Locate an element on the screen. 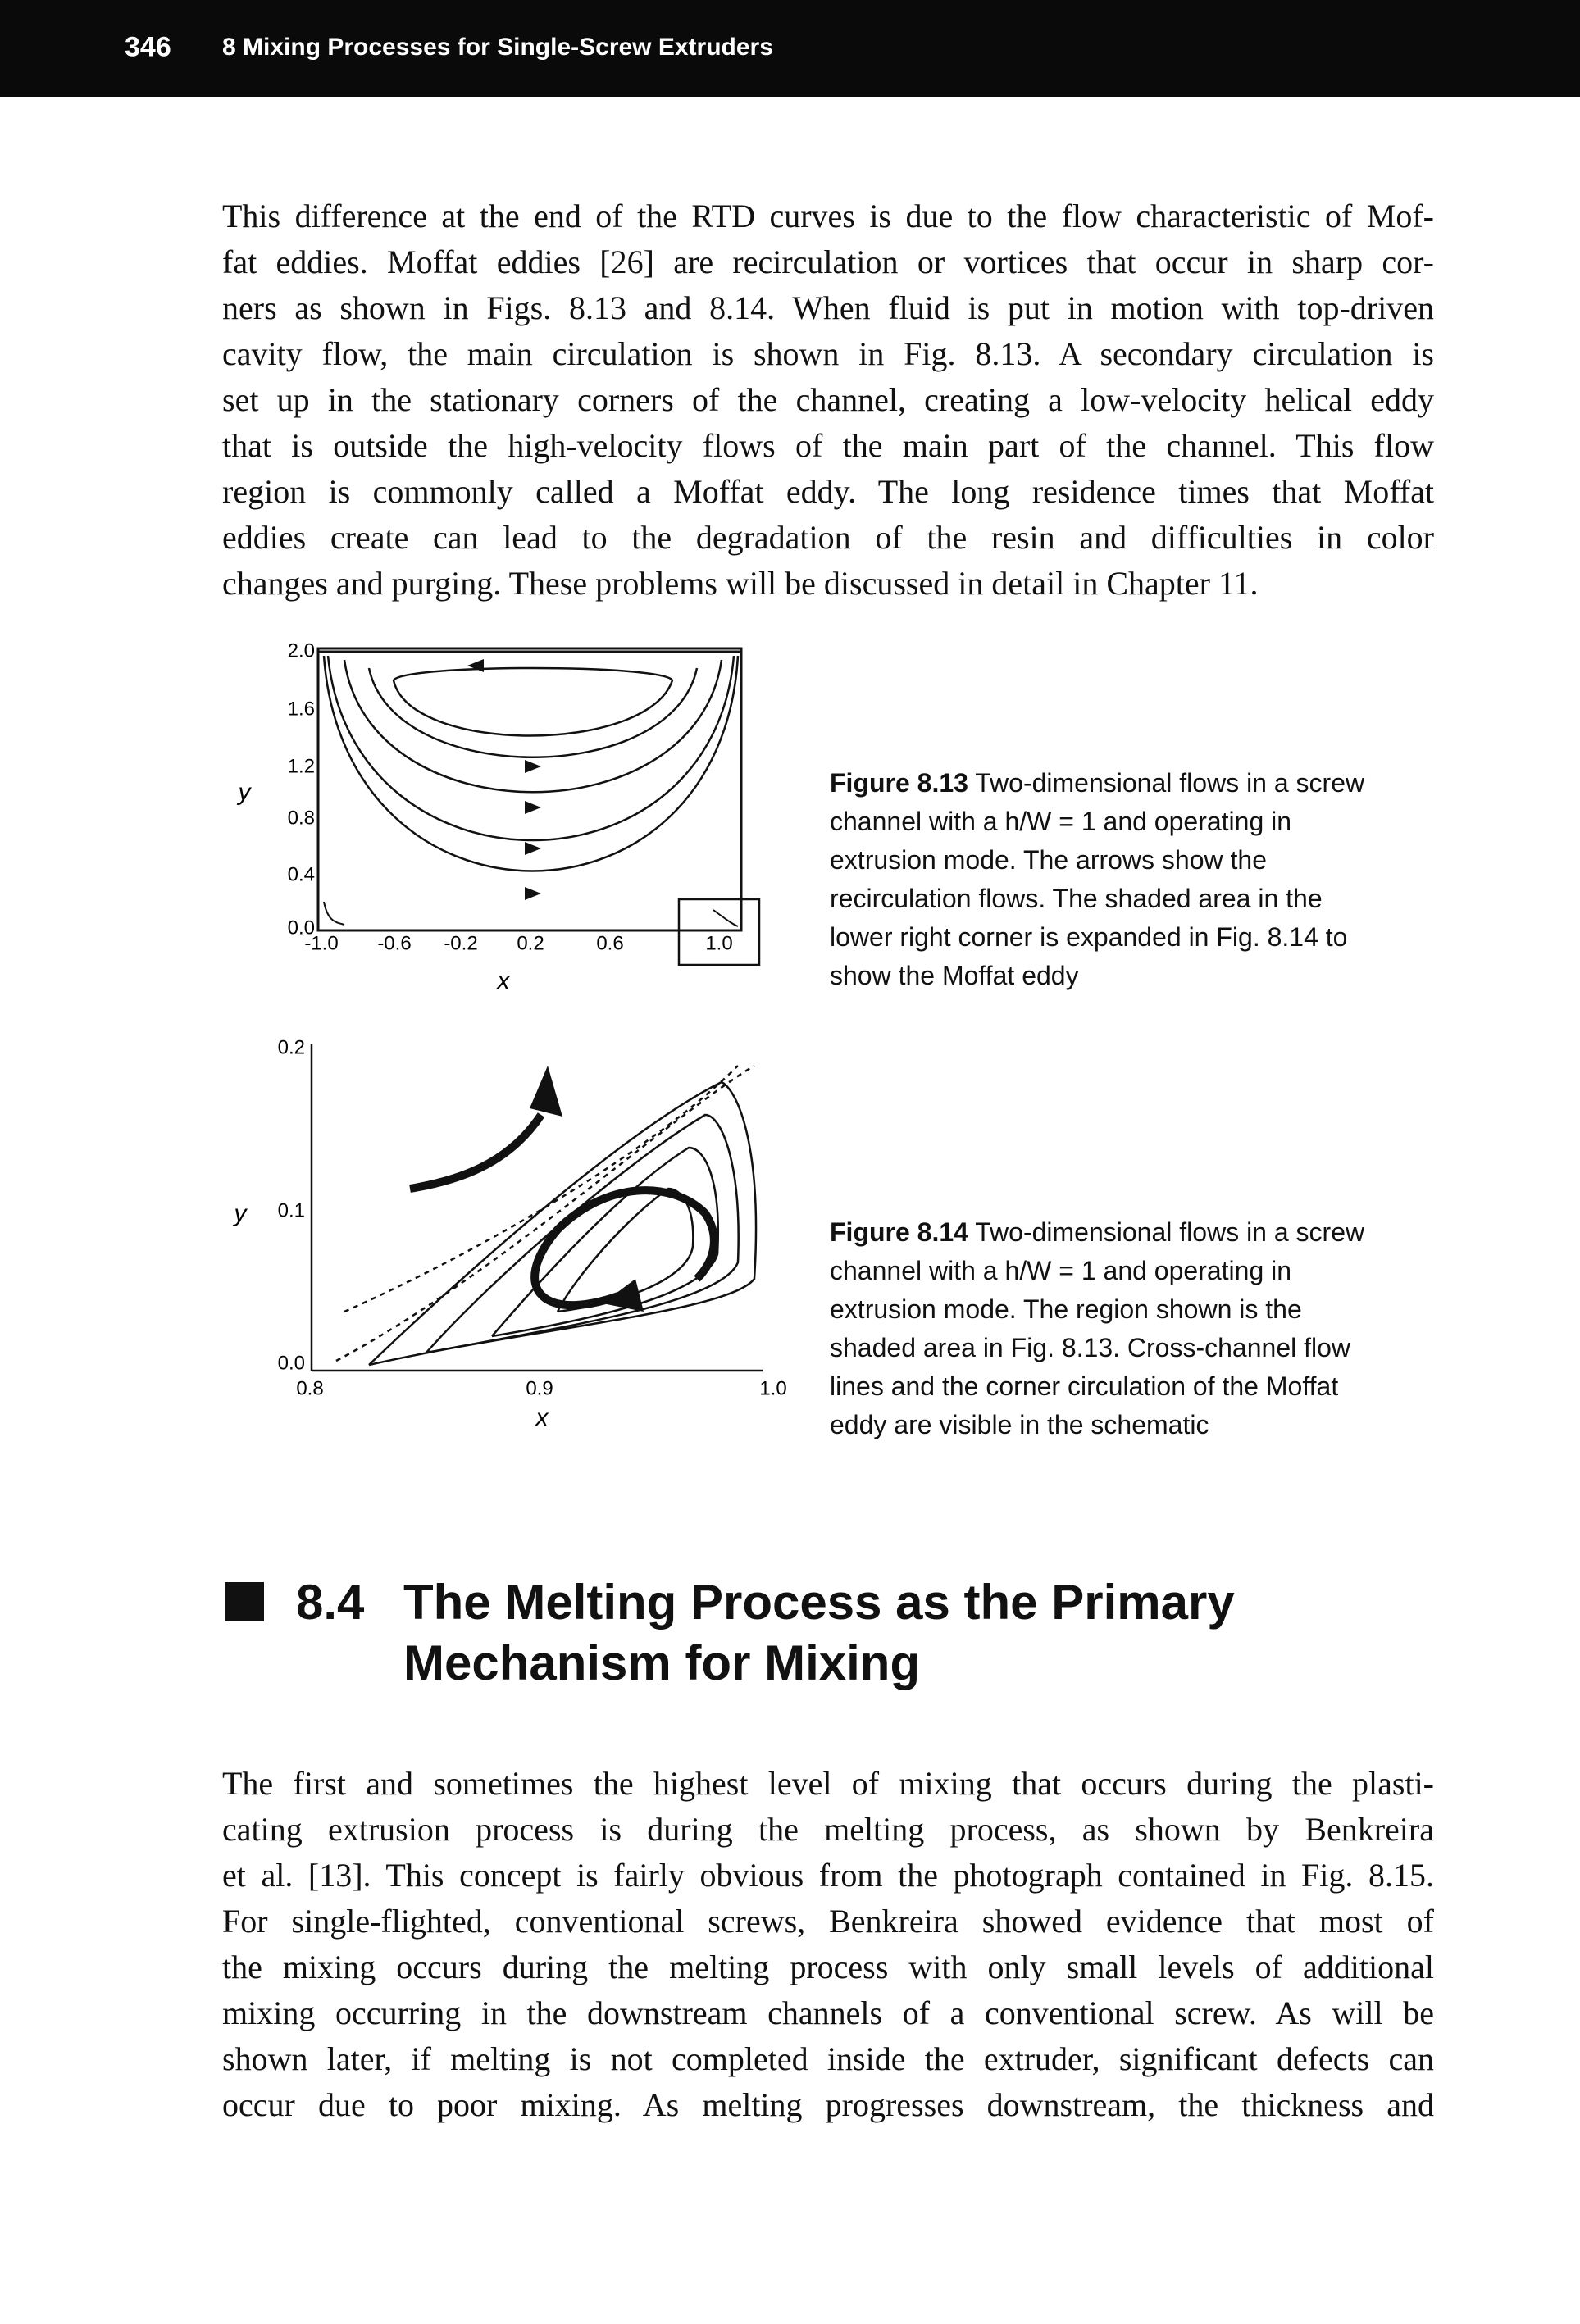  y-tick-label: 0.8 is located at coordinates (301, 818).